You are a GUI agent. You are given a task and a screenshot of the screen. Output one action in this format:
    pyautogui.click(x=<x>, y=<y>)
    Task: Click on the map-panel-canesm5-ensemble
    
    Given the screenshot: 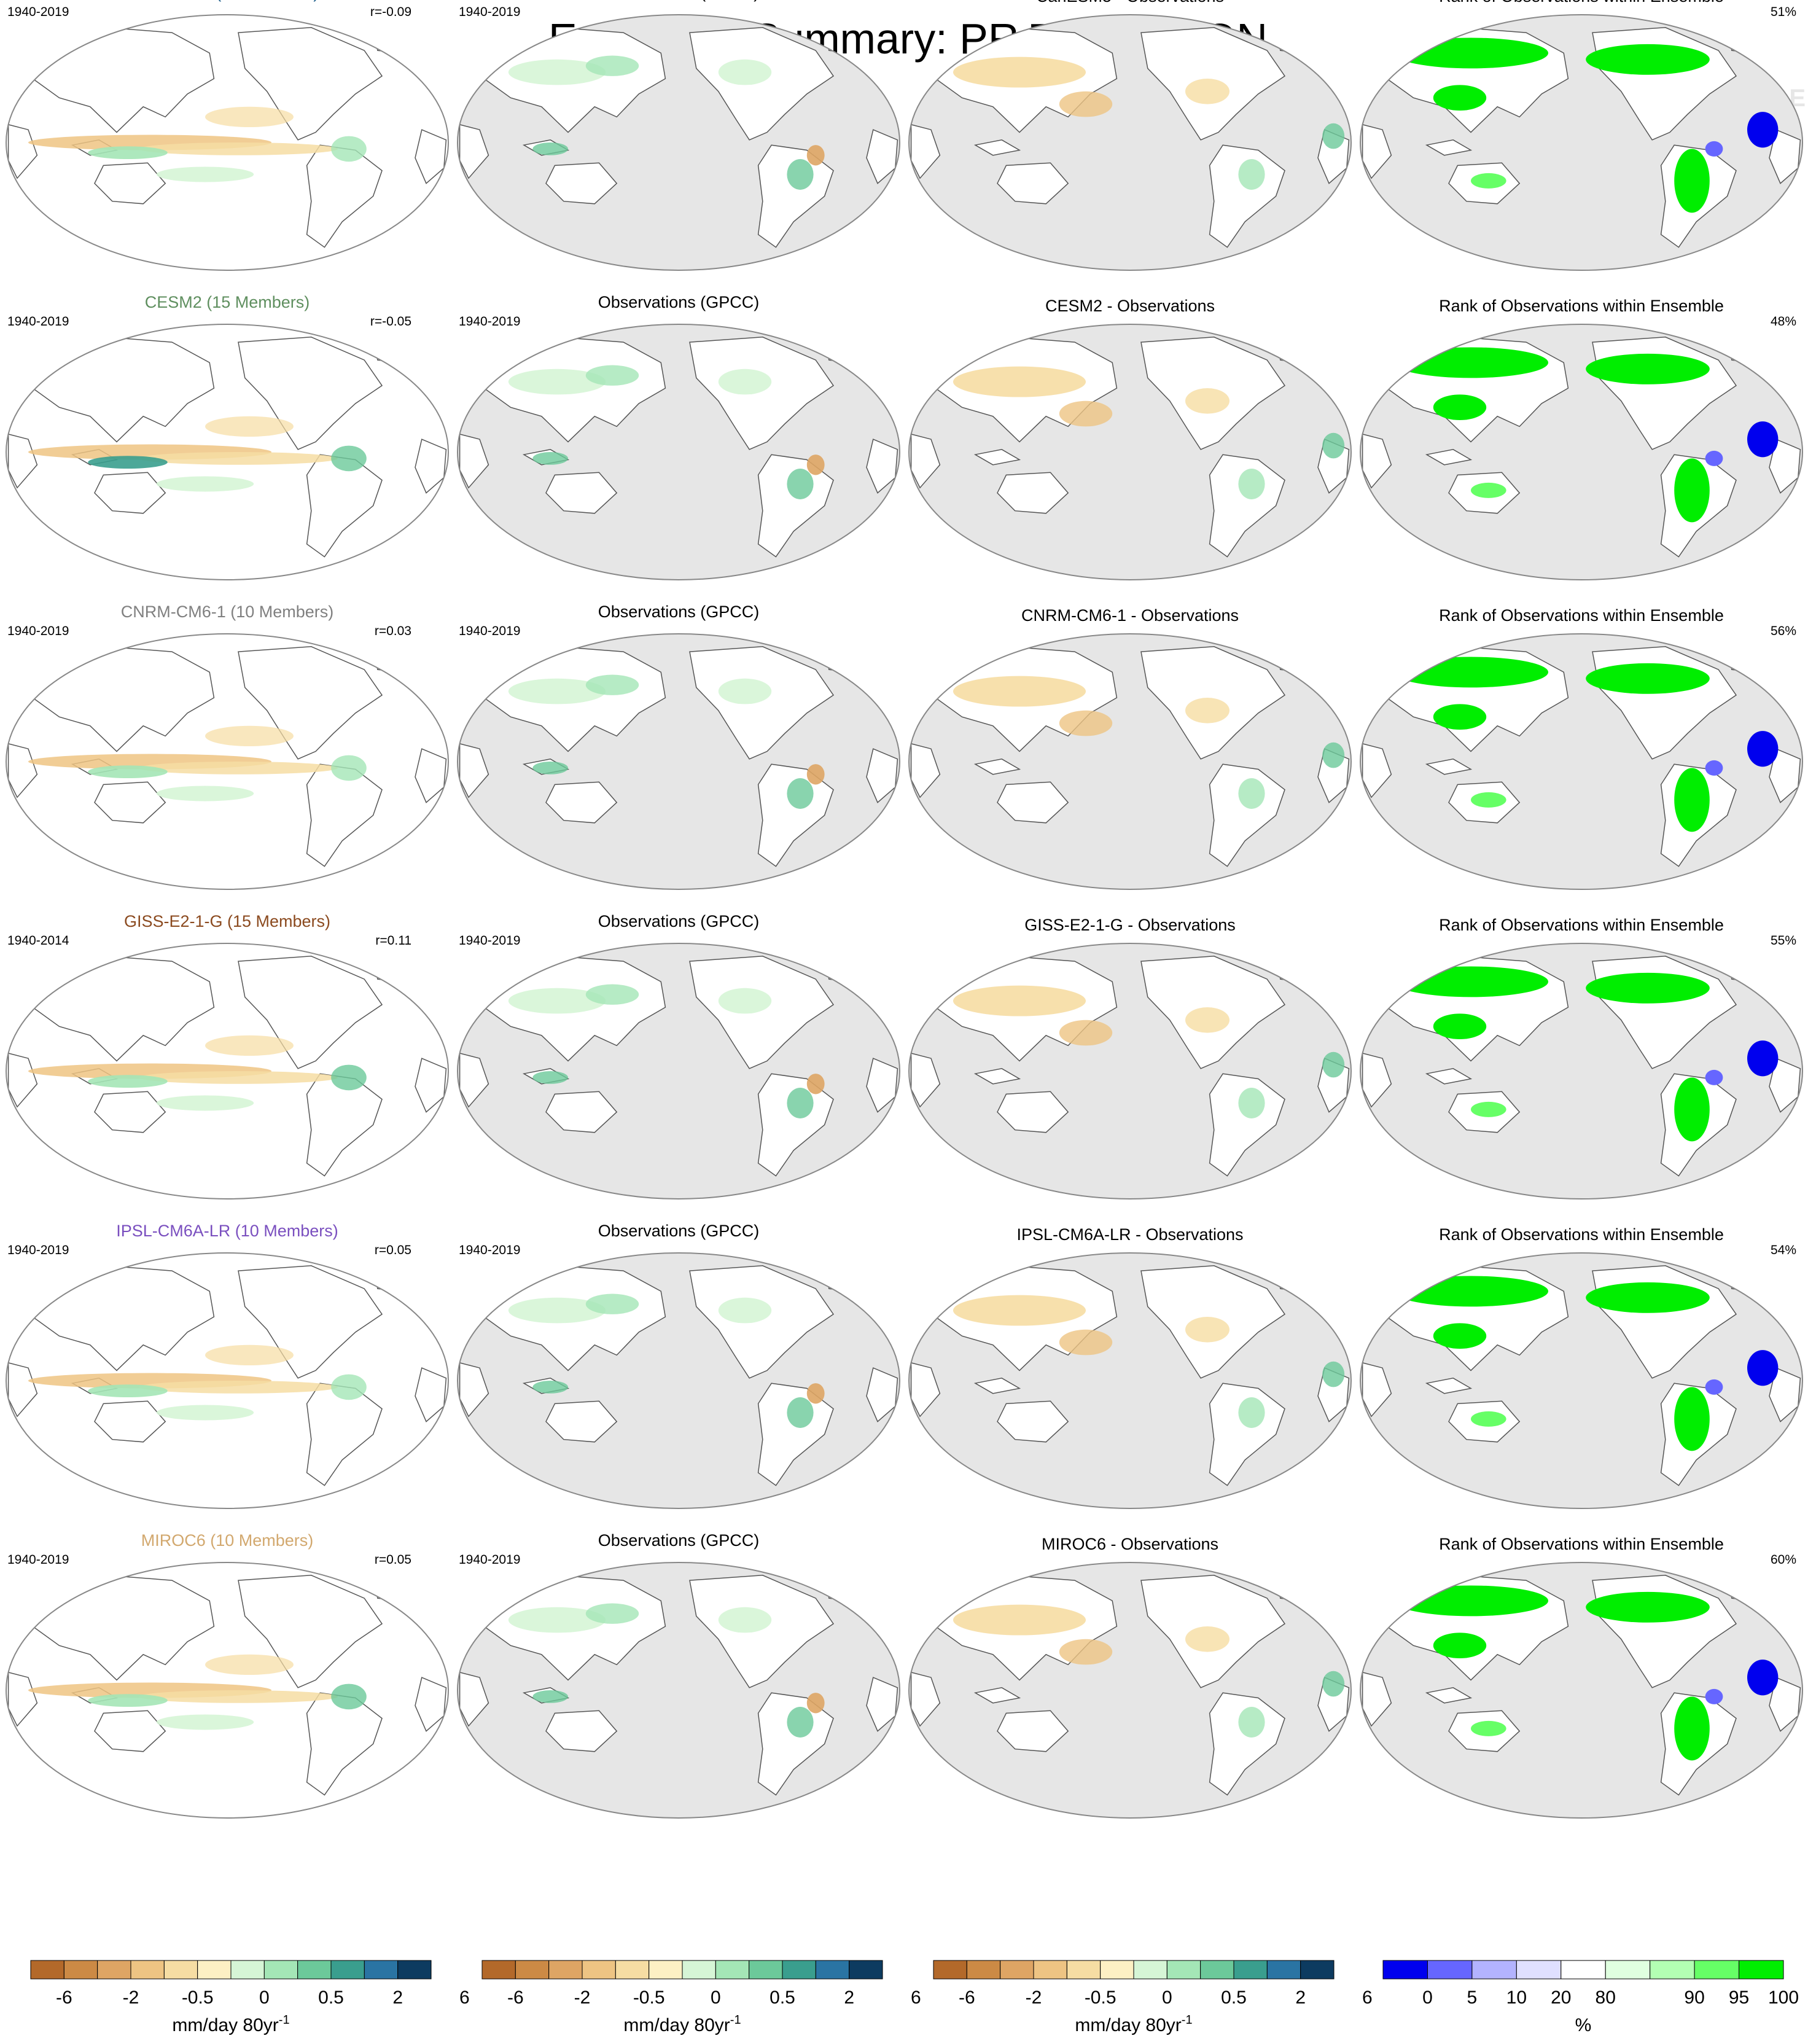 What is the action you would take?
    pyautogui.click(x=227, y=142)
    